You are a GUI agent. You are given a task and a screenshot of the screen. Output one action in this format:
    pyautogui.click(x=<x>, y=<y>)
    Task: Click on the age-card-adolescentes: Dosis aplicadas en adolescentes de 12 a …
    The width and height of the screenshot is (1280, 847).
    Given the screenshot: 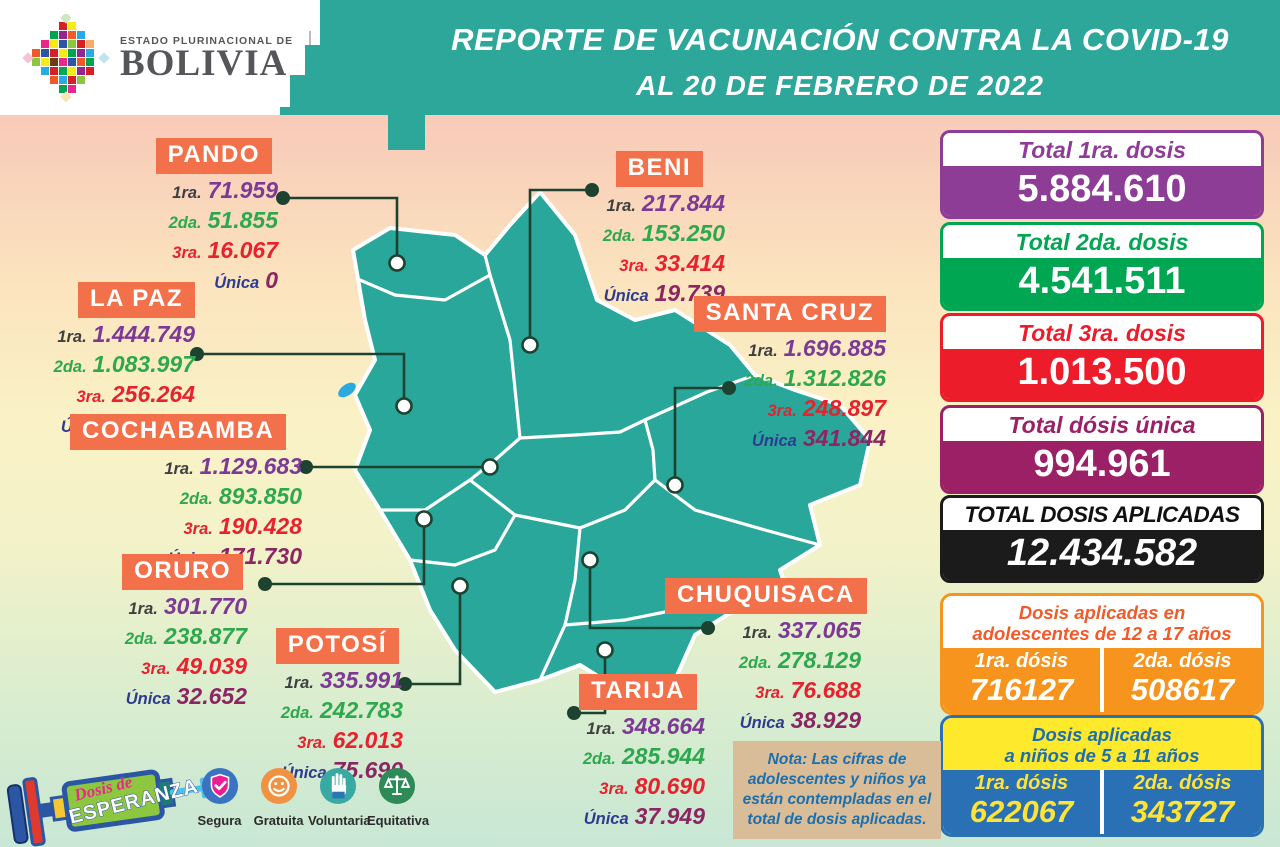 What is the action you would take?
    pyautogui.click(x=1102, y=654)
    